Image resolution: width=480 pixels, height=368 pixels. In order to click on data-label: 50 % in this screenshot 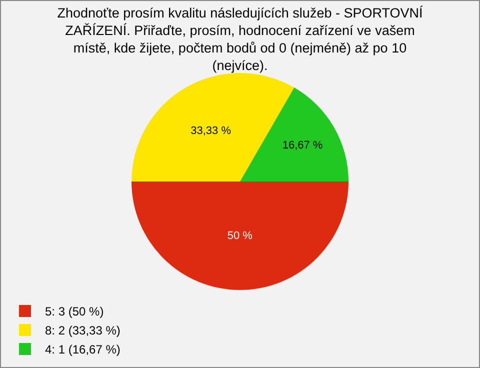, I will do `click(240, 236)`.